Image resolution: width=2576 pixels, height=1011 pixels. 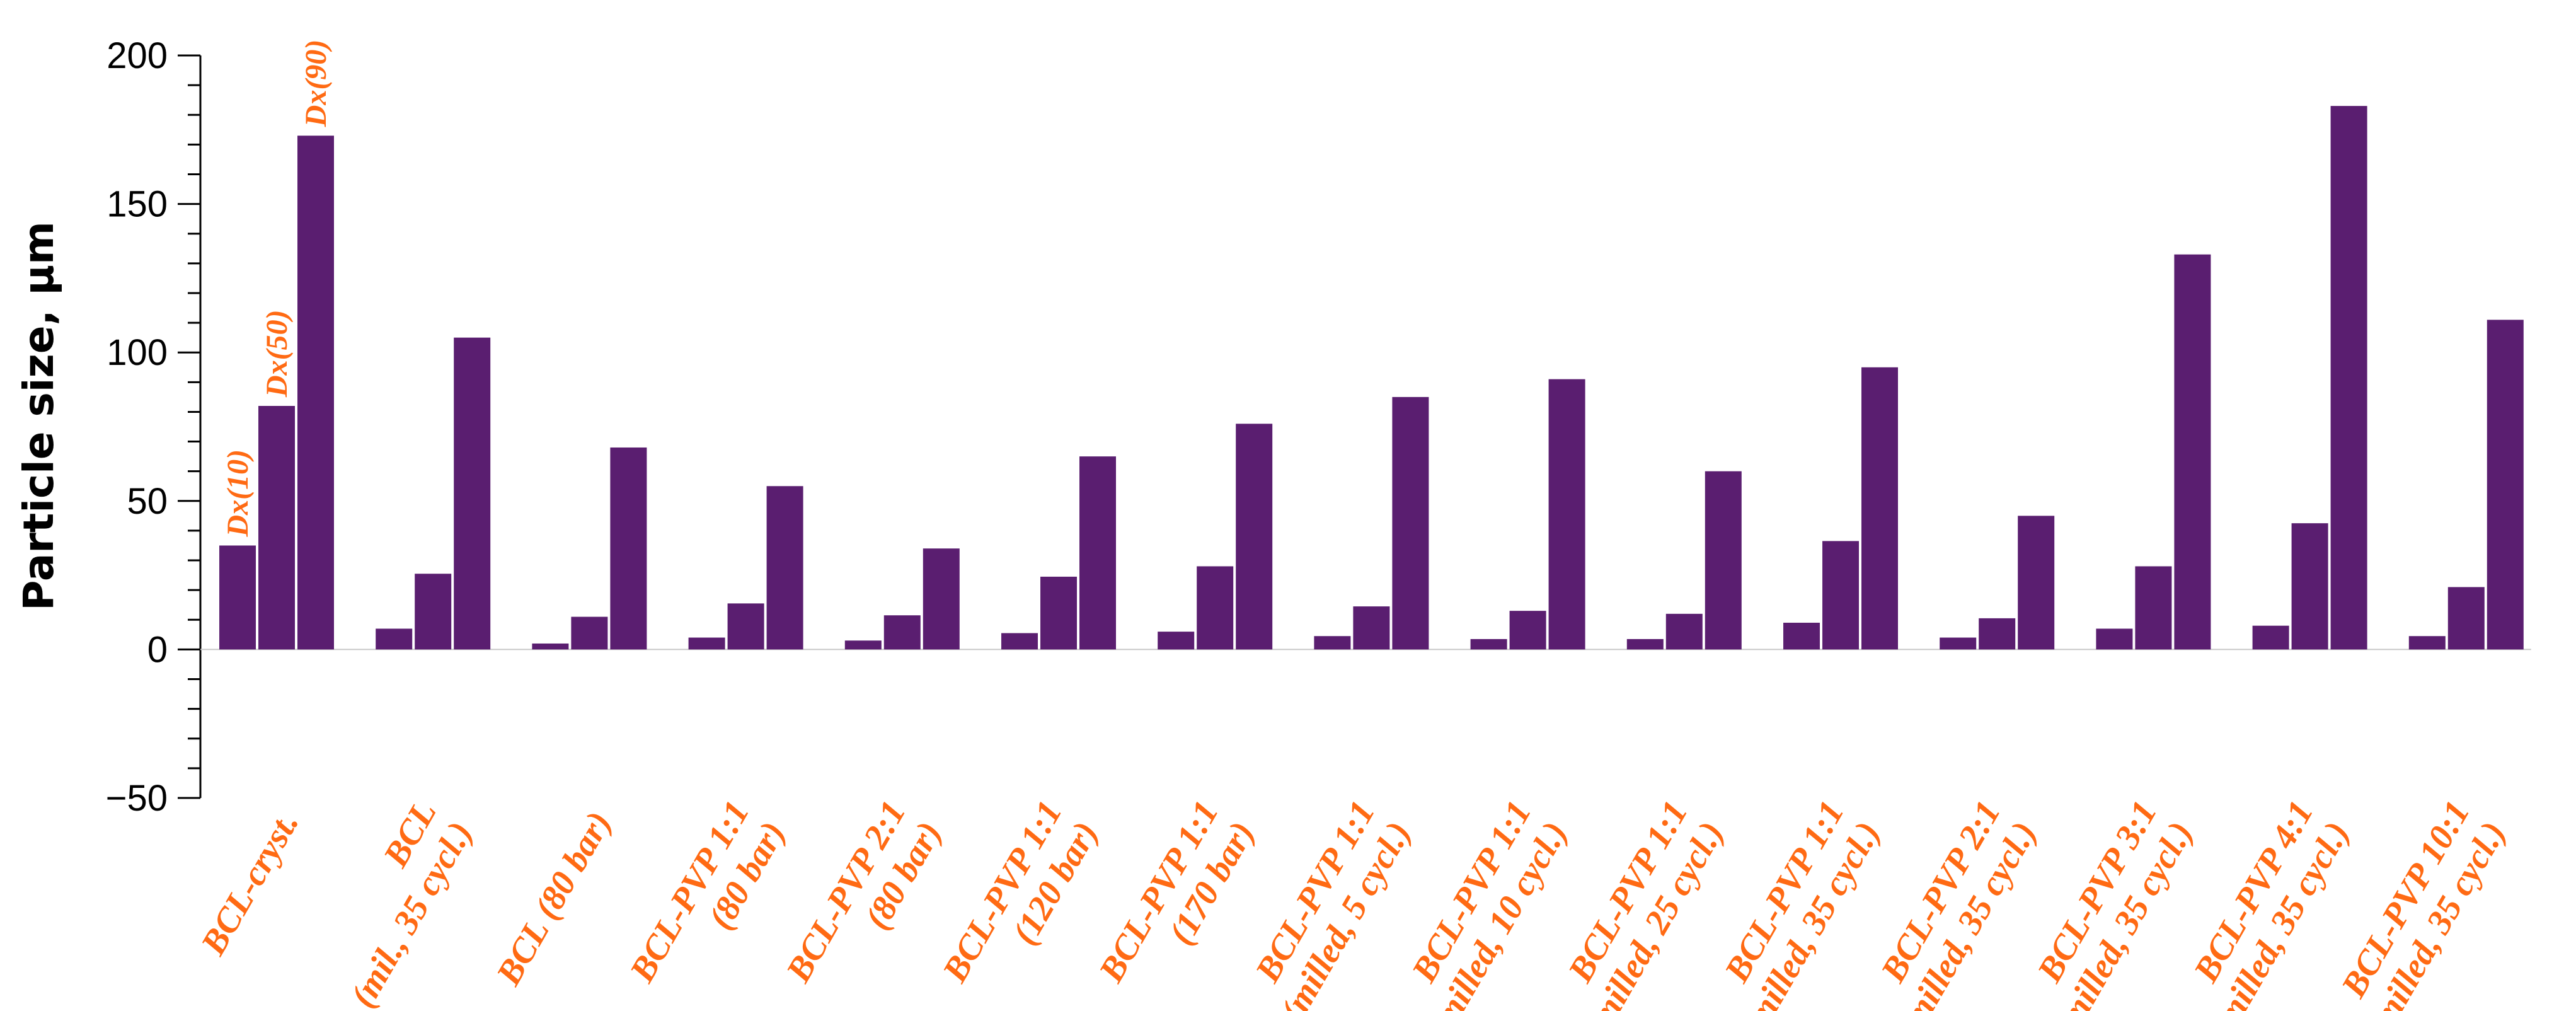 I want to click on category-label: BCL(mil., 35 cycl.), so click(x=393, y=903).